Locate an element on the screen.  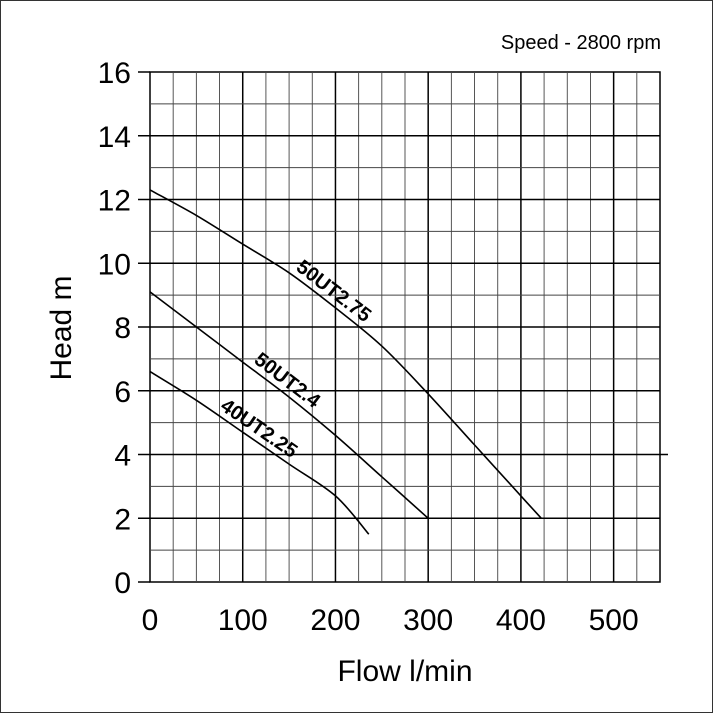
y-axis-label: Head m is located at coordinates (61, 327).